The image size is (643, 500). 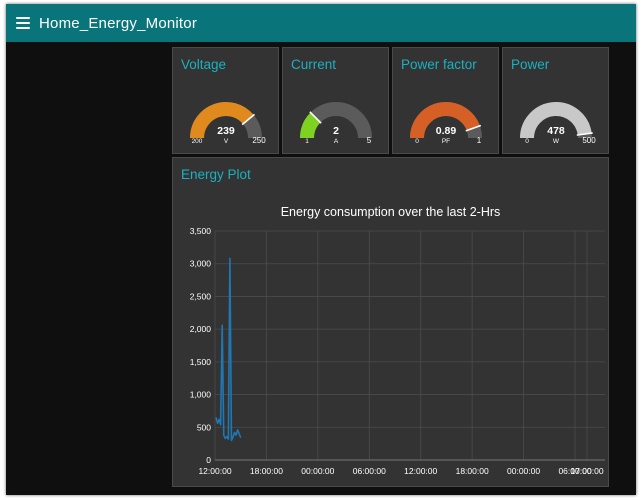 I want to click on y-tick-label: 2,500, so click(x=201, y=296).